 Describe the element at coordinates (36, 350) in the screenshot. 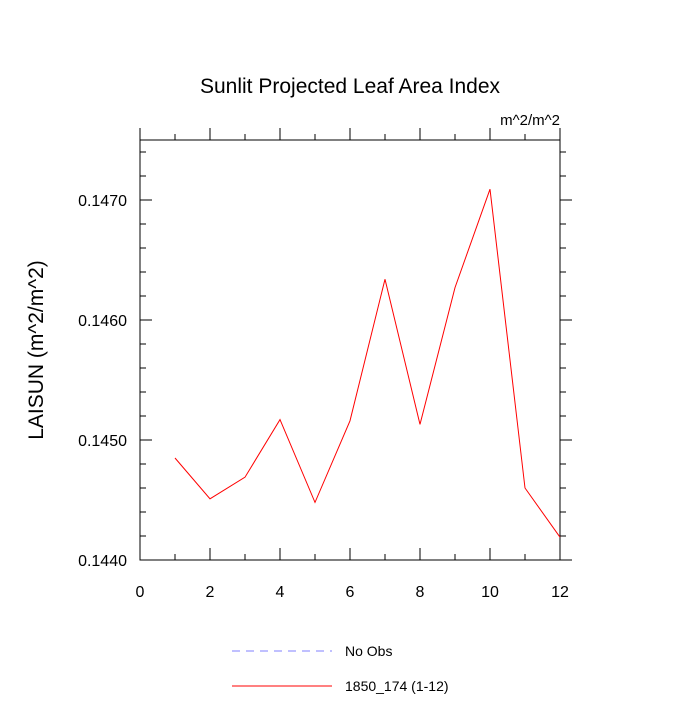

I see `y-axis-label: LAISUN (m^2/m^2)` at that location.